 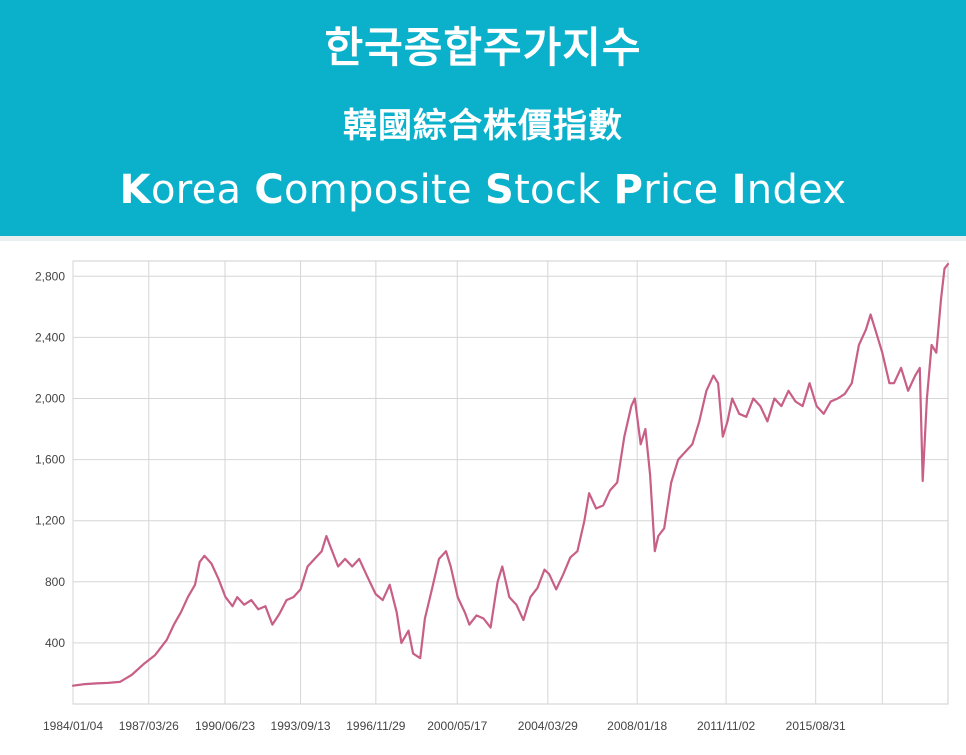 What do you see at coordinates (816, 726) in the screenshot?
I see `x-tick-label: 2015/08/31` at bounding box center [816, 726].